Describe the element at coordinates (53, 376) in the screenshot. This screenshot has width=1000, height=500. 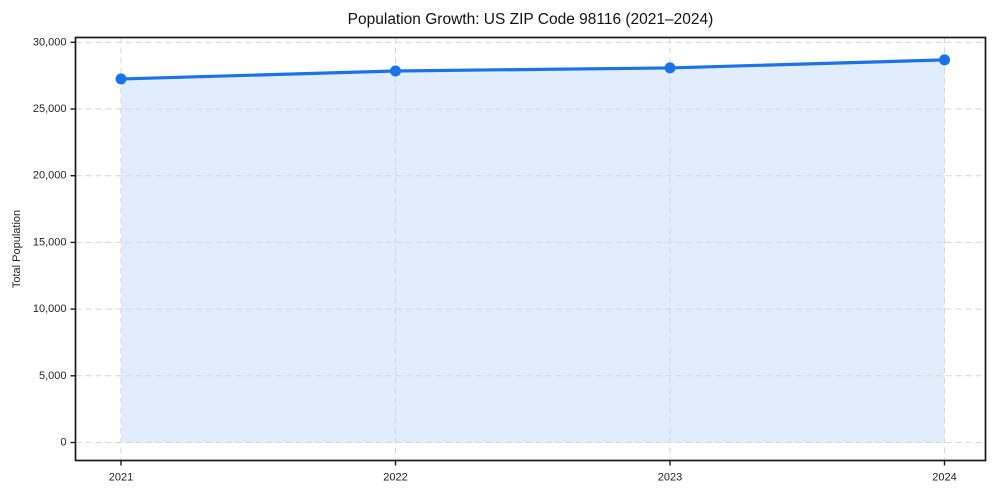
I see `y-tick-label: 5,000` at that location.